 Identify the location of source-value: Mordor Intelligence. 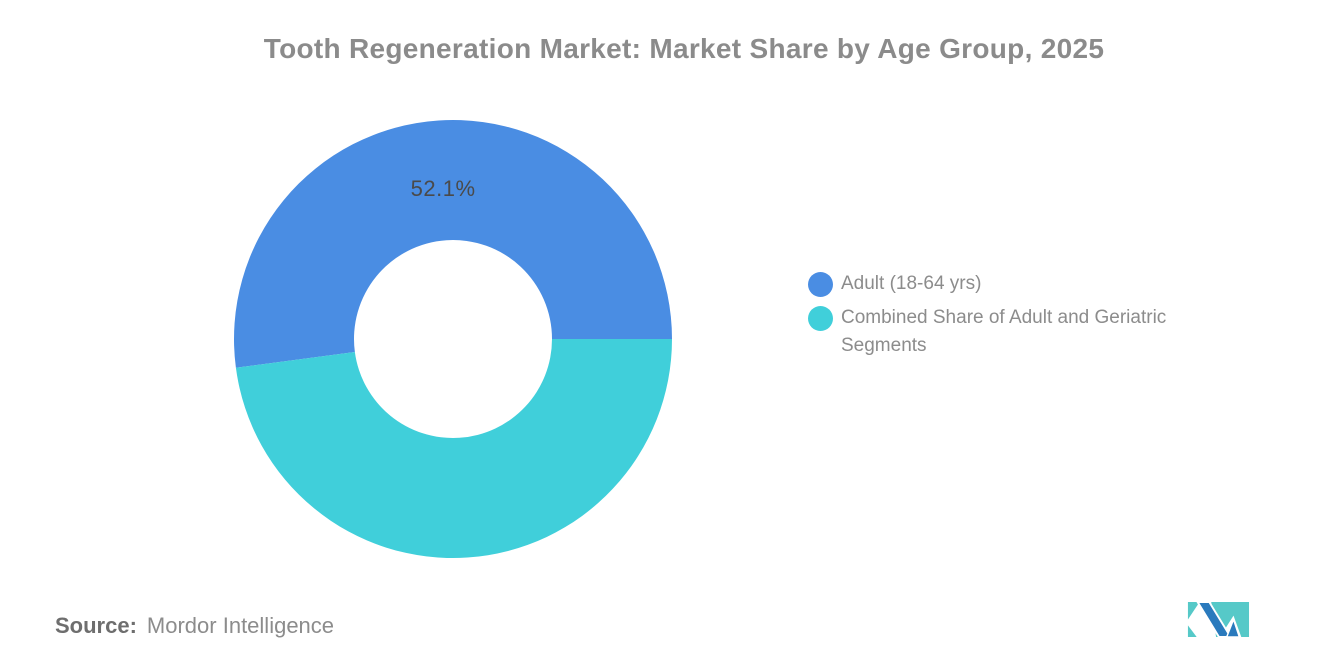
(240, 625).